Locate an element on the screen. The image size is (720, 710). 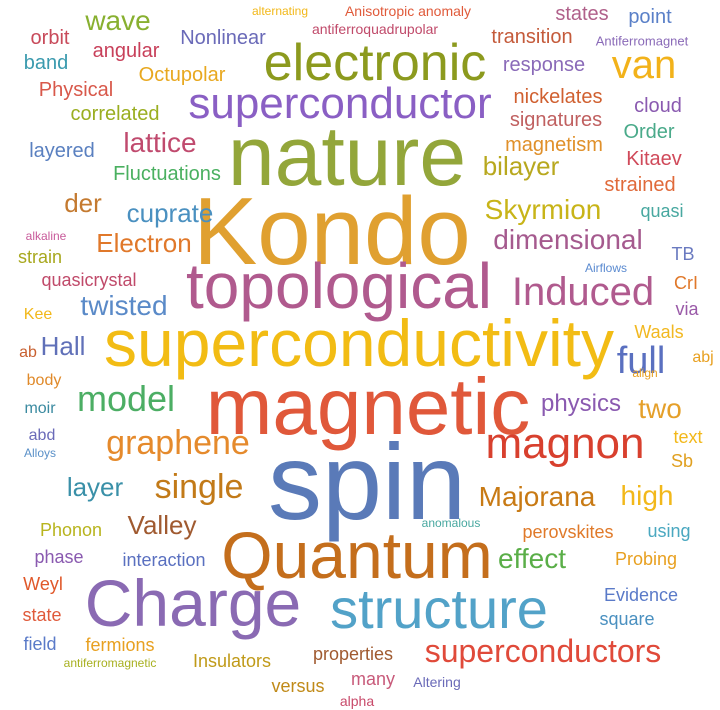
word: Phonon is located at coordinates (71, 530).